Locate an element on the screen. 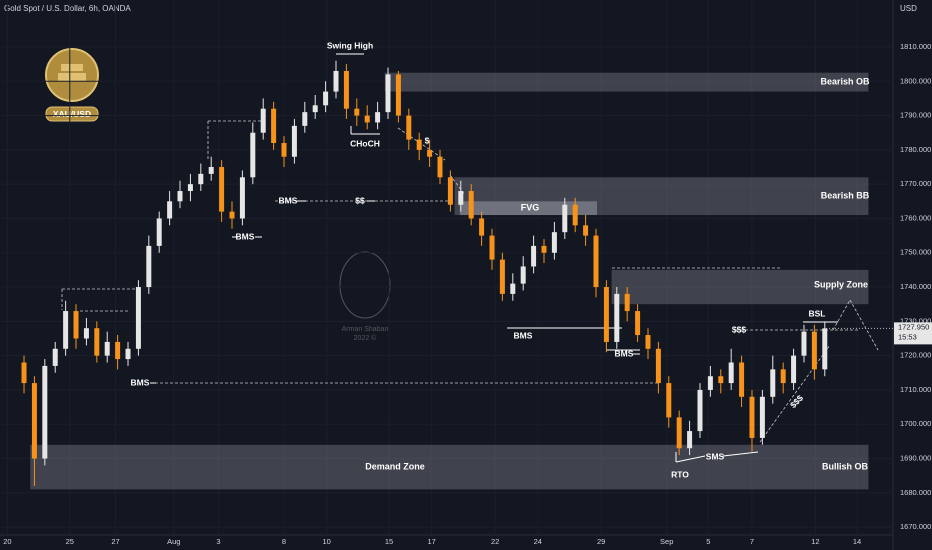 This screenshot has height=550, width=932. y-tick-label: 1730.000 is located at coordinates (915, 320).